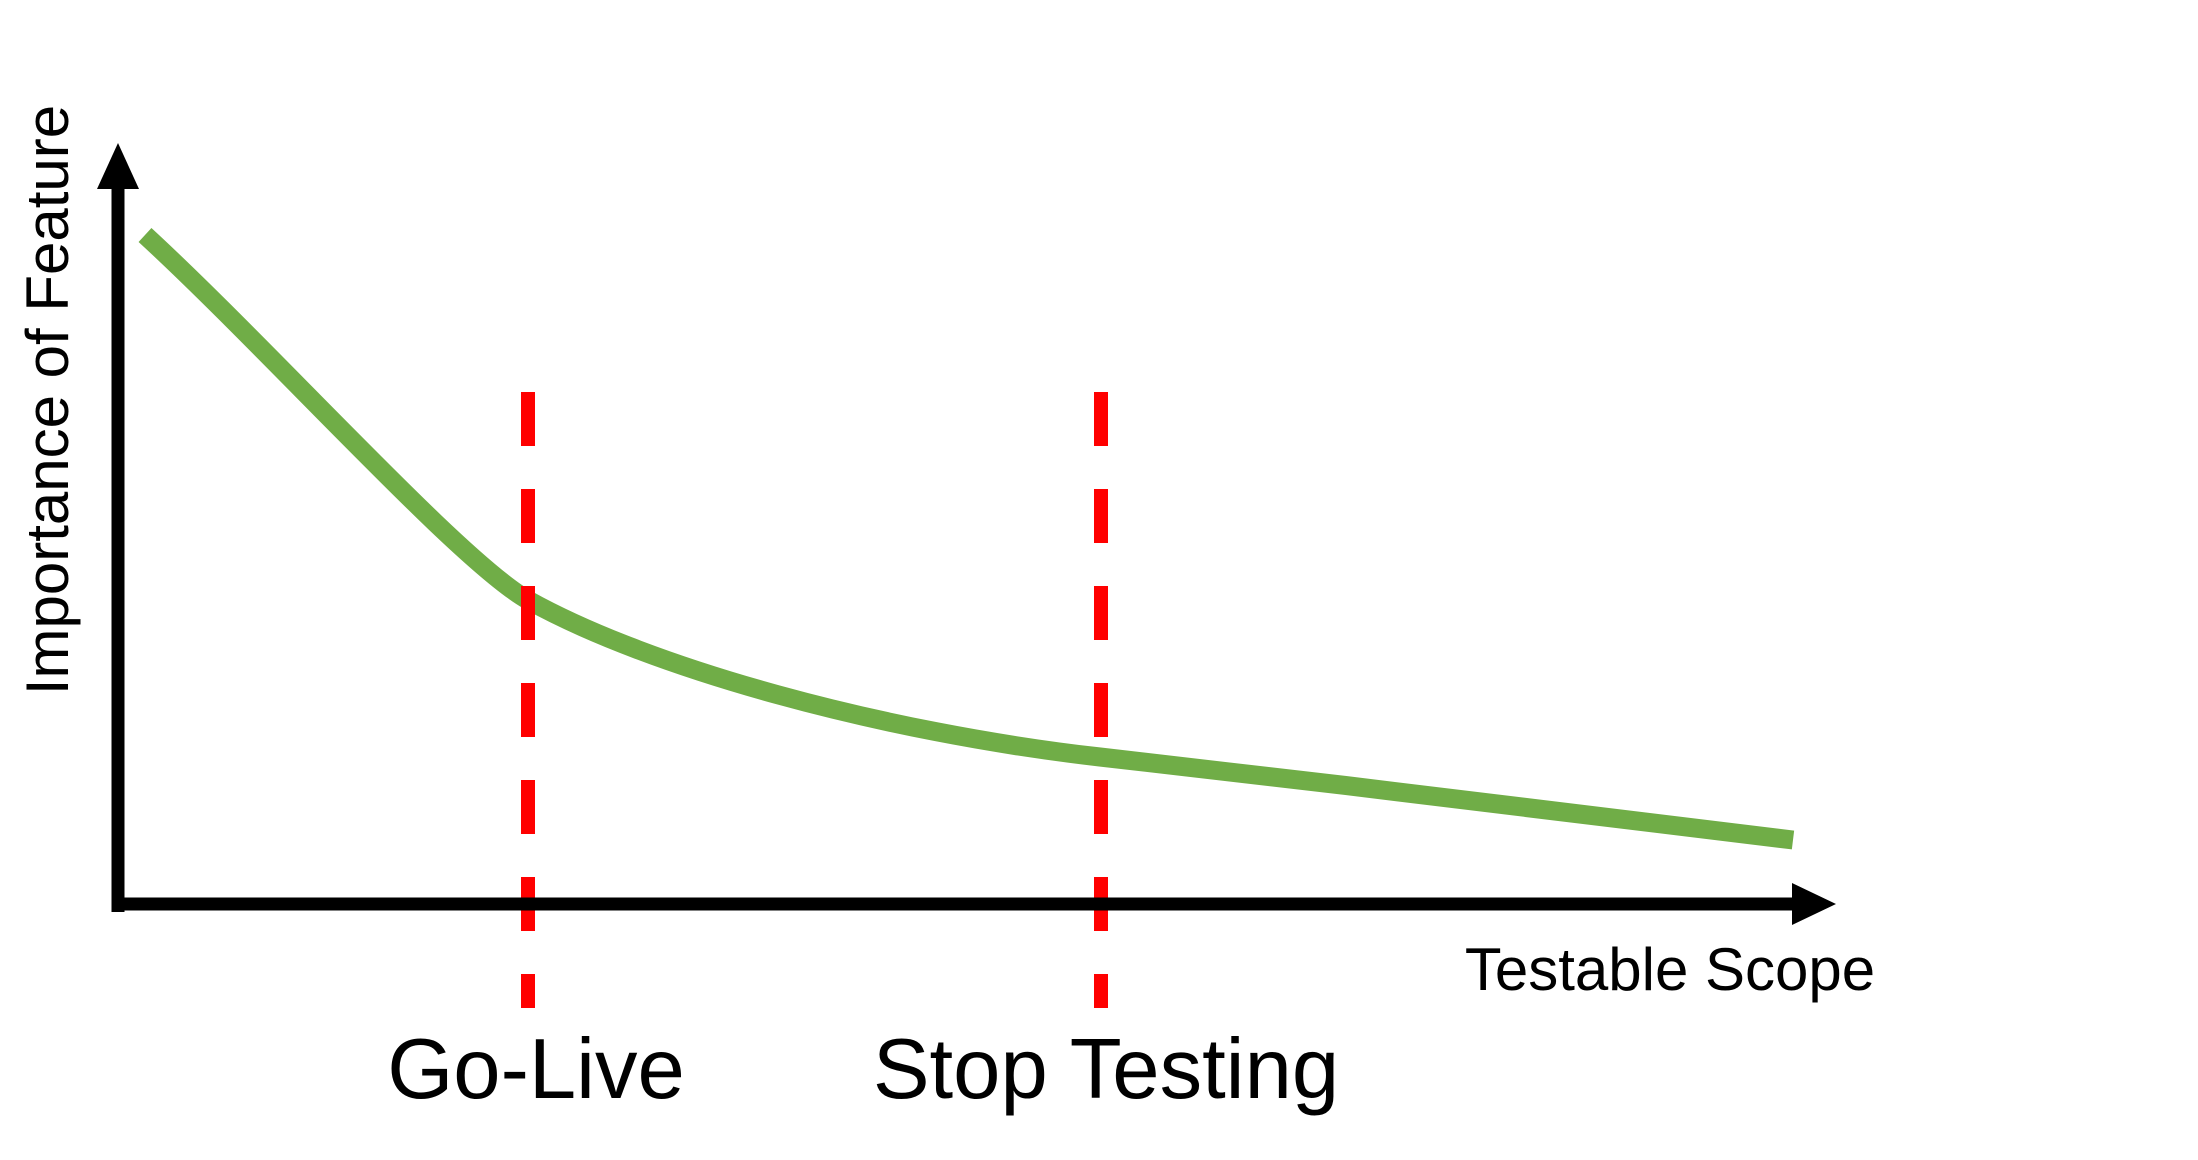 Image resolution: width=2198 pixels, height=1160 pixels. Describe the element at coordinates (536, 1069) in the screenshot. I see `go-live-label: Go-Live` at that location.